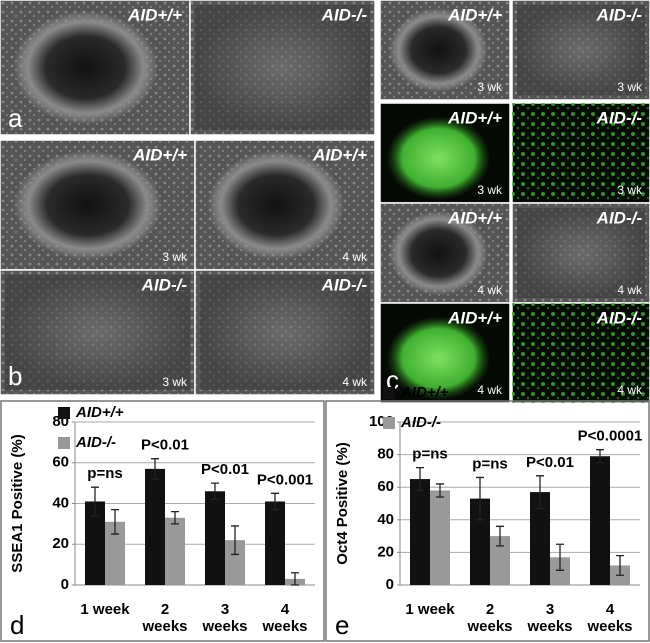  Describe the element at coordinates (438, 358) in the screenshot. I see `green-colony` at that location.